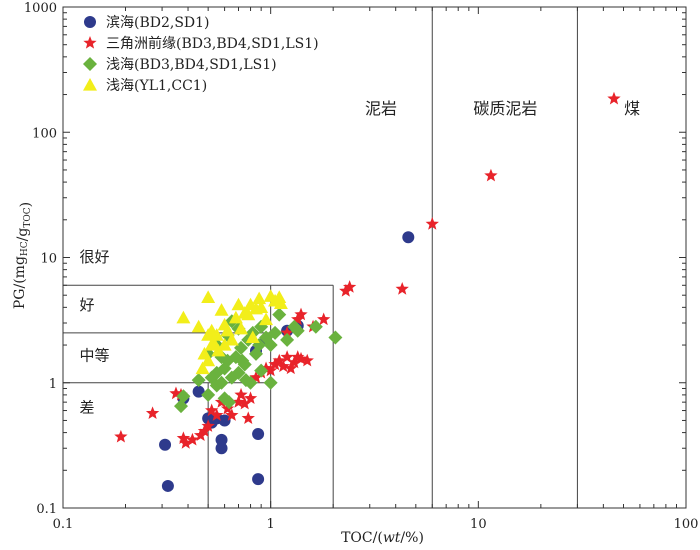  I want to click on legend-triangle-icon, so click(90, 84).